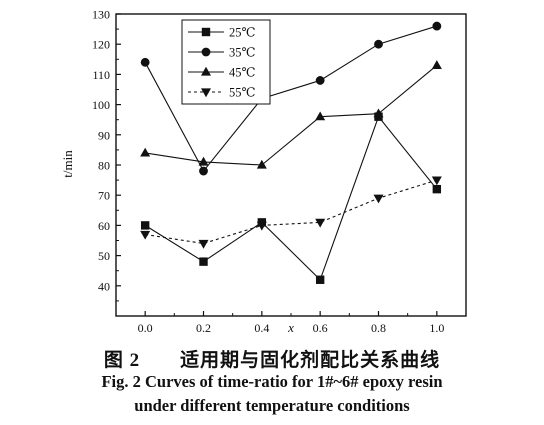 The width and height of the screenshot is (544, 425). I want to click on legend-box, so click(226, 62).